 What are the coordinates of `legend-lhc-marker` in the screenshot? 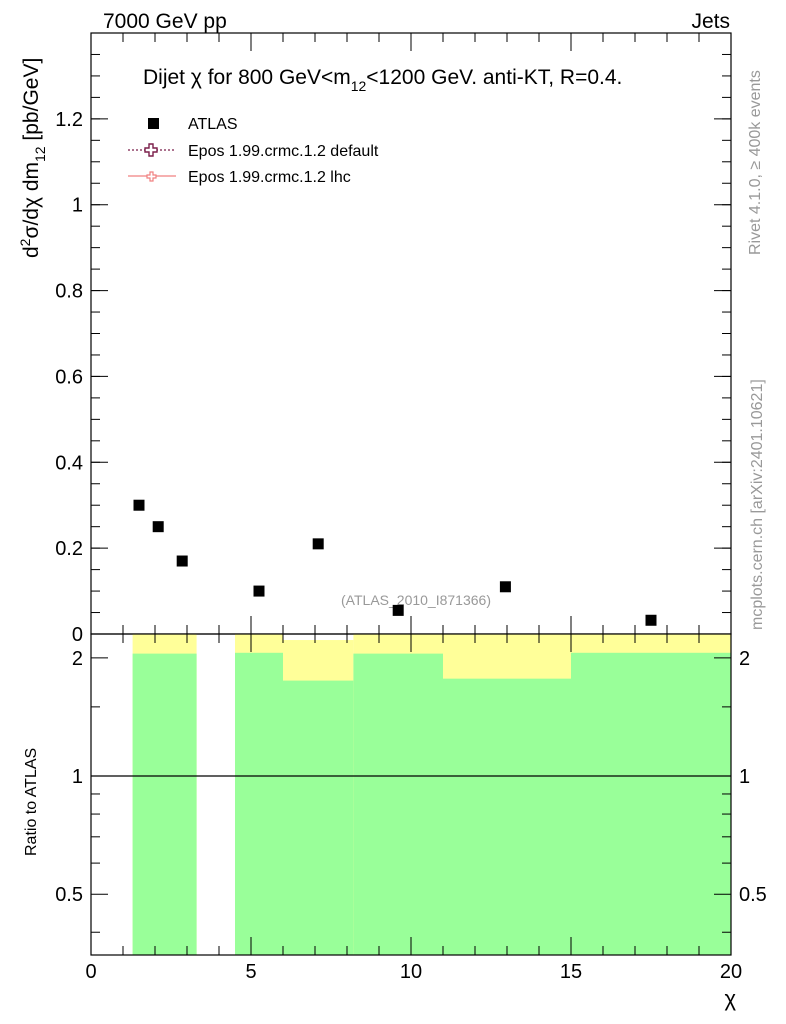 It's located at (151, 176).